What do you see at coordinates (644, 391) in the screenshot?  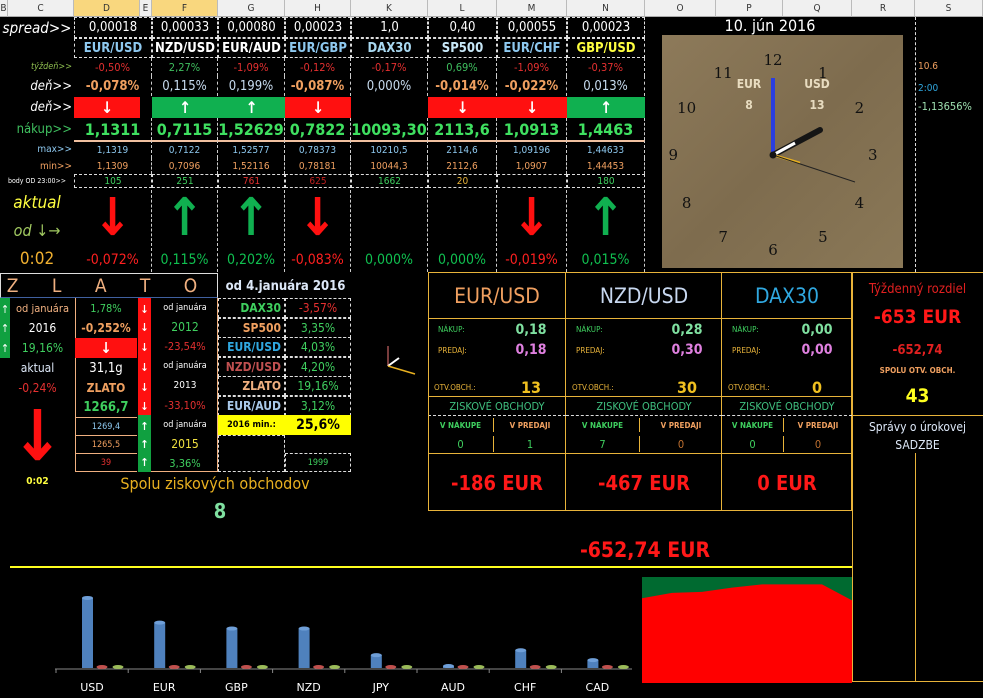 I see `position-panel` at bounding box center [644, 391].